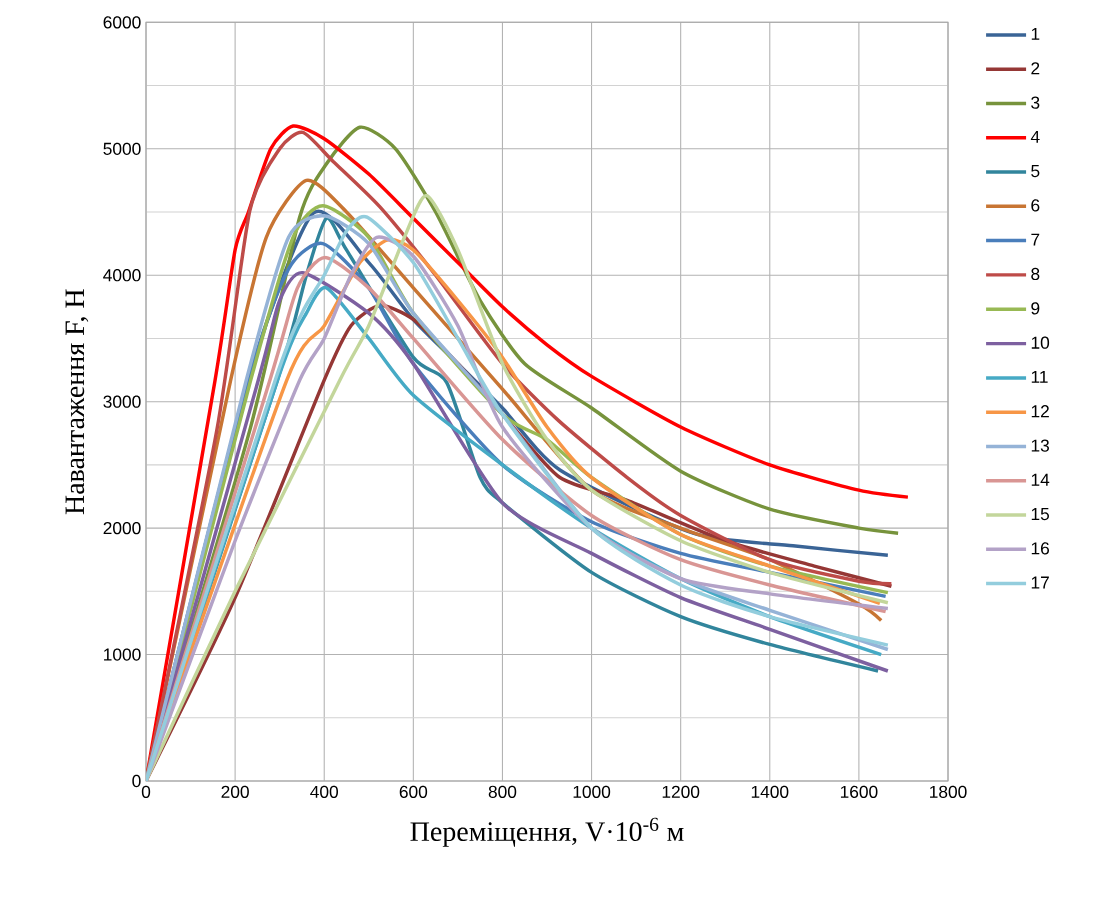 The height and width of the screenshot is (901, 1099). What do you see at coordinates (1035, 33) in the screenshot?
I see `legend-label: 1` at bounding box center [1035, 33].